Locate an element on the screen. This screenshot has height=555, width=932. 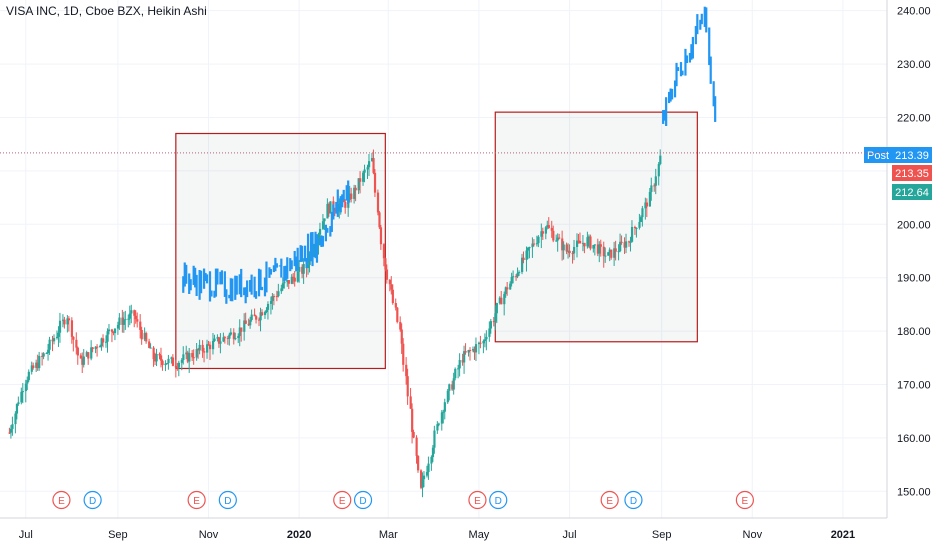
earnings-marker is located at coordinates (744, 500).